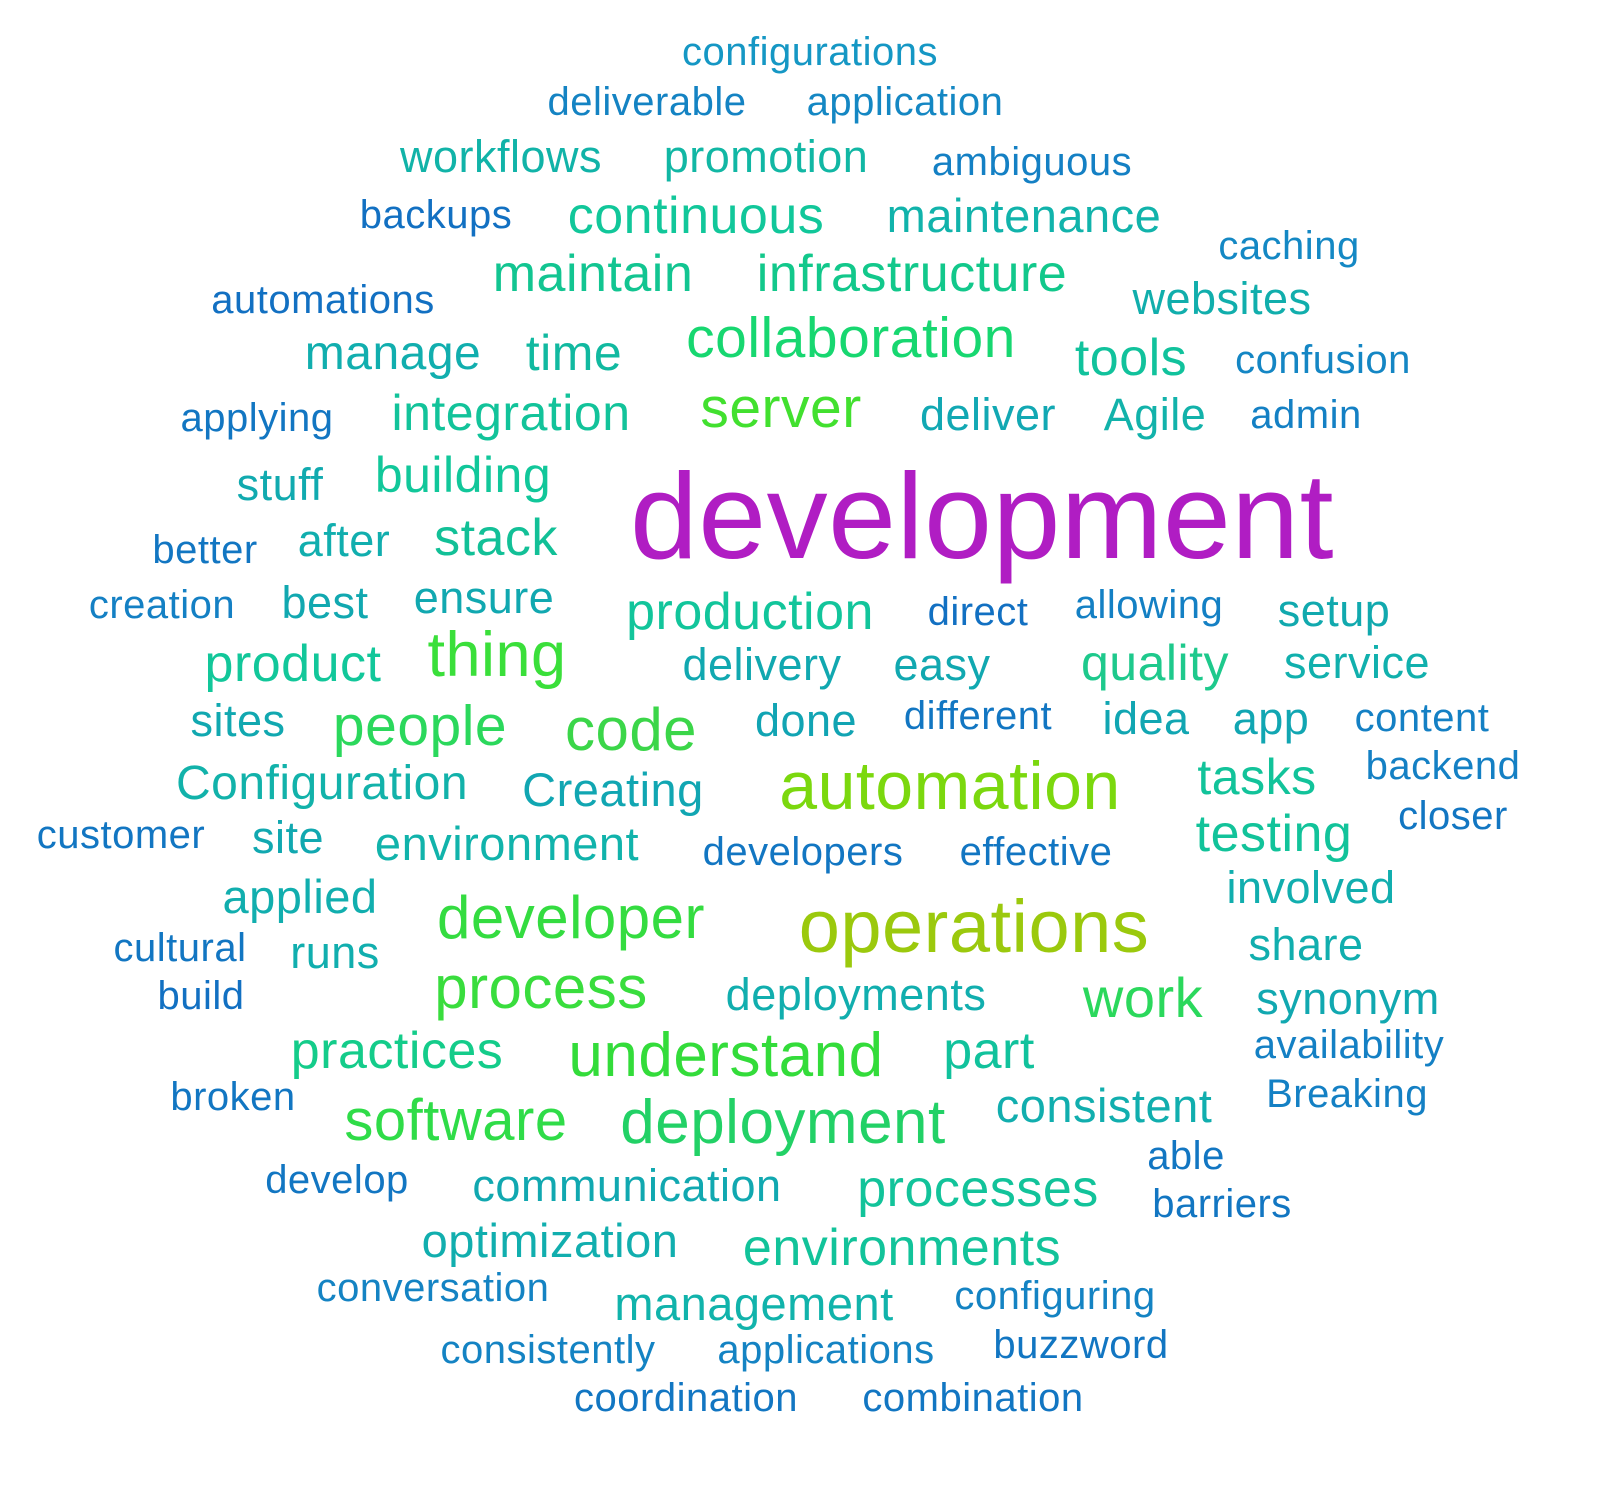 This screenshot has width=1615, height=1491. I want to click on cloud-word: understand, so click(726, 1055).